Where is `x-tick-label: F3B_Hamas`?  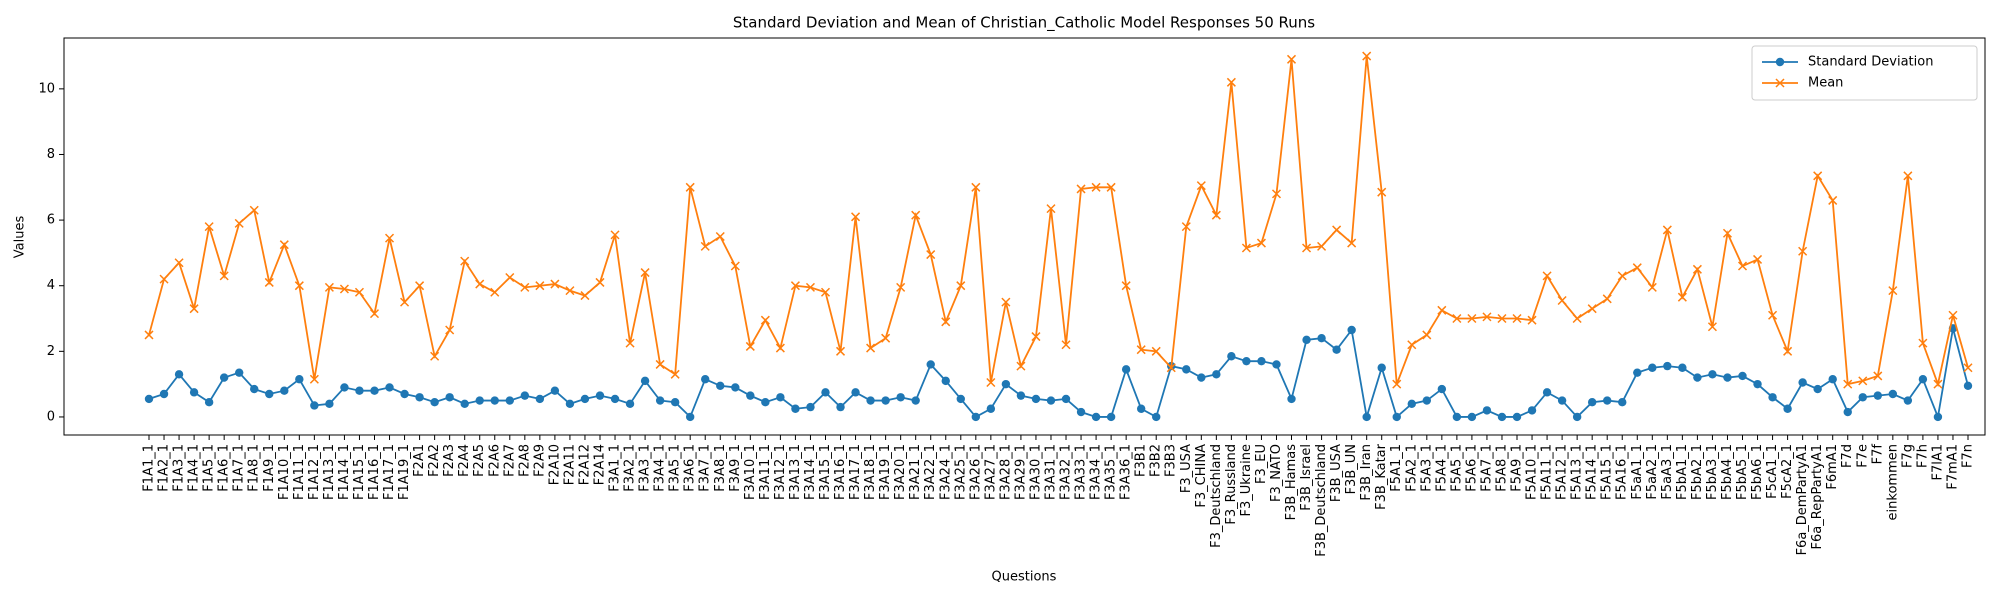 x-tick-label: F3B_Hamas is located at coordinates (1291, 482).